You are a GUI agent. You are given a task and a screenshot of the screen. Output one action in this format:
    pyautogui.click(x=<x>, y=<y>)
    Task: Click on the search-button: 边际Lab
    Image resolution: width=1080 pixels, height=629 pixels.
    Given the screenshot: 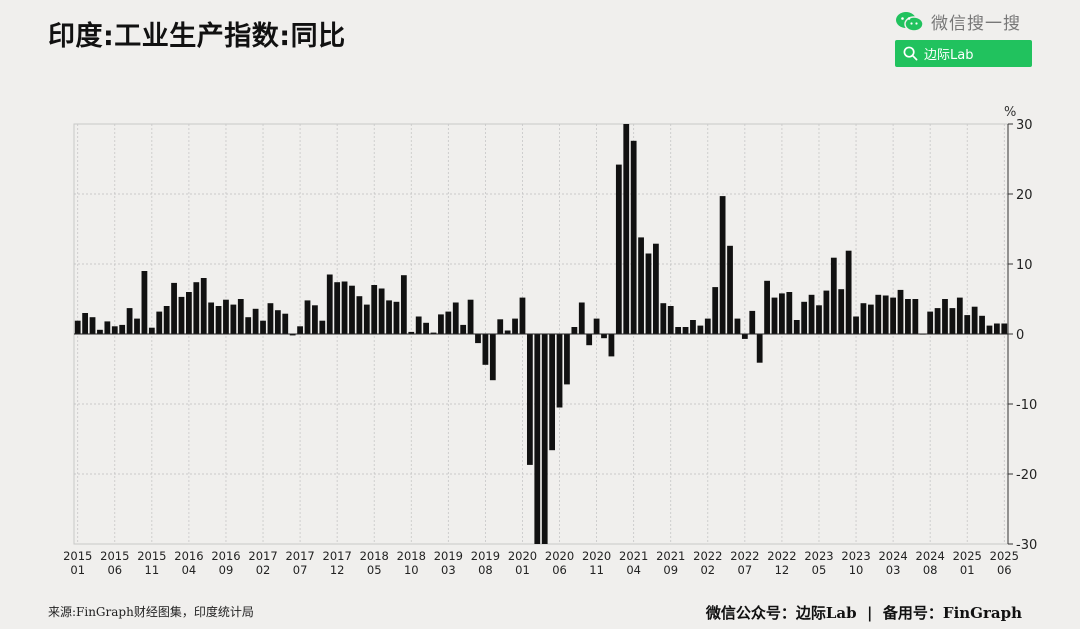 What is the action you would take?
    pyautogui.click(x=963, y=53)
    